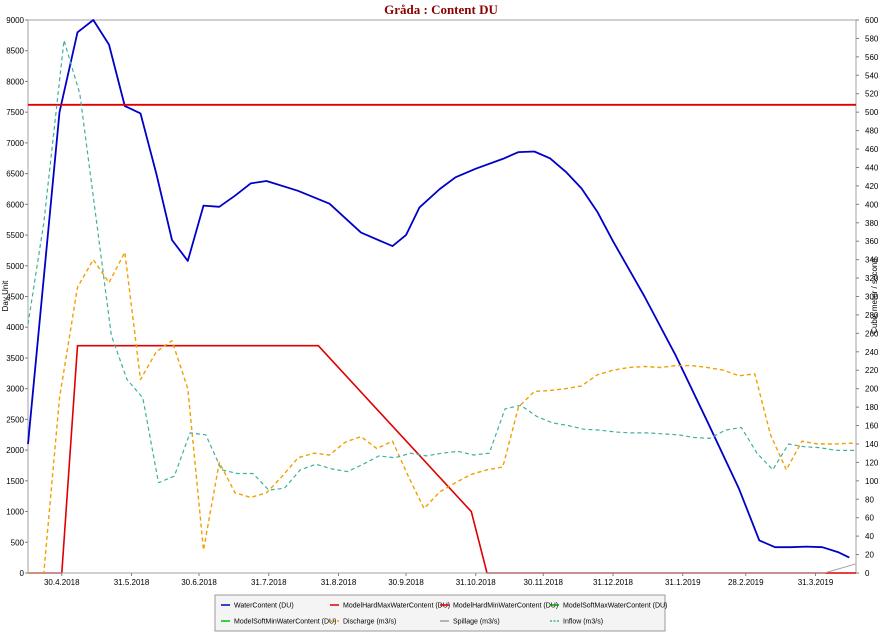 The image size is (880, 634). Describe the element at coordinates (872, 57) in the screenshot. I see `right-tick-label: 560` at that location.